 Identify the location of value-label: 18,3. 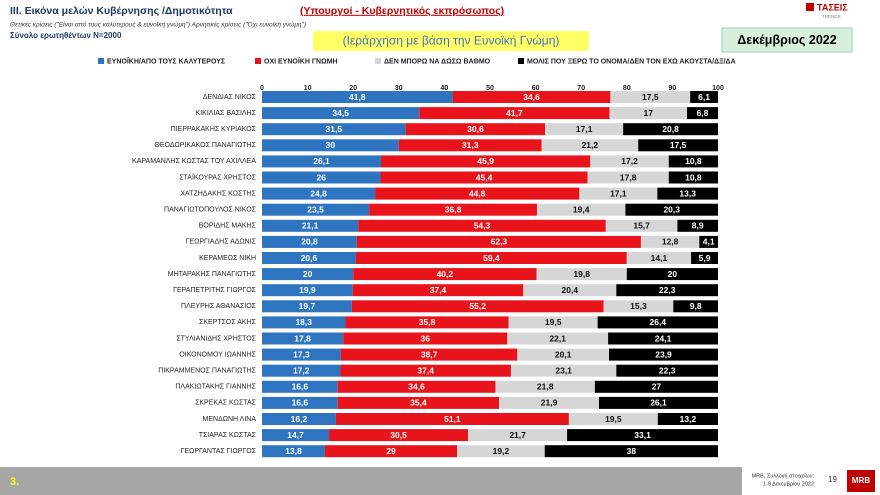
(303, 322).